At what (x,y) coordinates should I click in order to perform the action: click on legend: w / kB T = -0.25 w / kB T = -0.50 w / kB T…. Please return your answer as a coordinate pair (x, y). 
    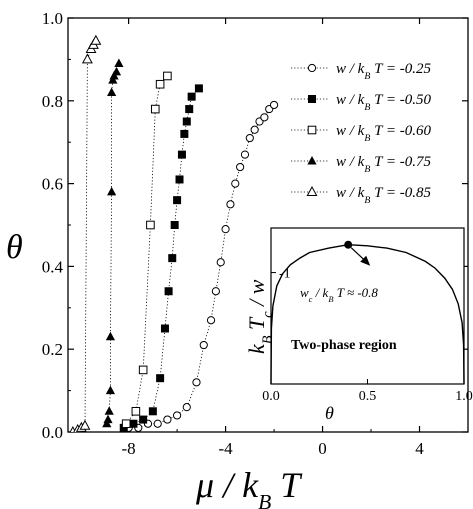
    Looking at the image, I should click on (361, 133).